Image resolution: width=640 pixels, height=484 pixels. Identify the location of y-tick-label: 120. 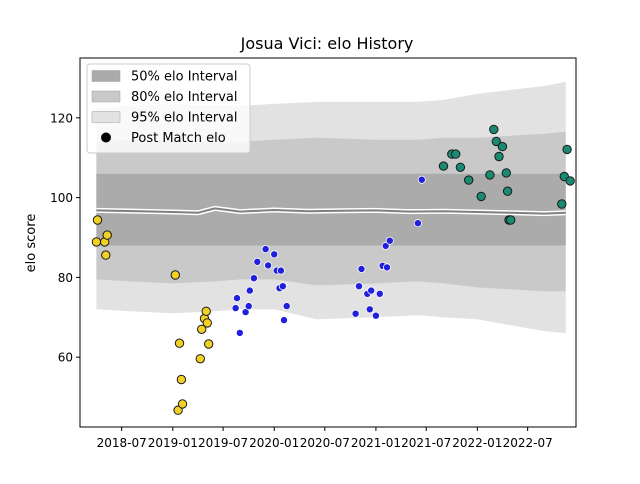
(61, 118).